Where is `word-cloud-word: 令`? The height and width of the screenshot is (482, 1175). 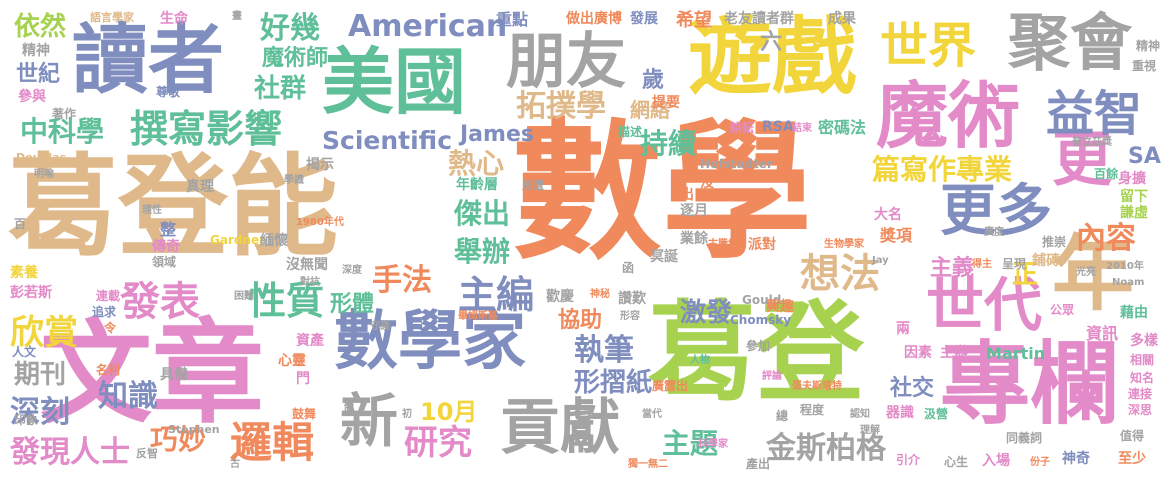
word-cloud-word: 令 is located at coordinates (110, 328).